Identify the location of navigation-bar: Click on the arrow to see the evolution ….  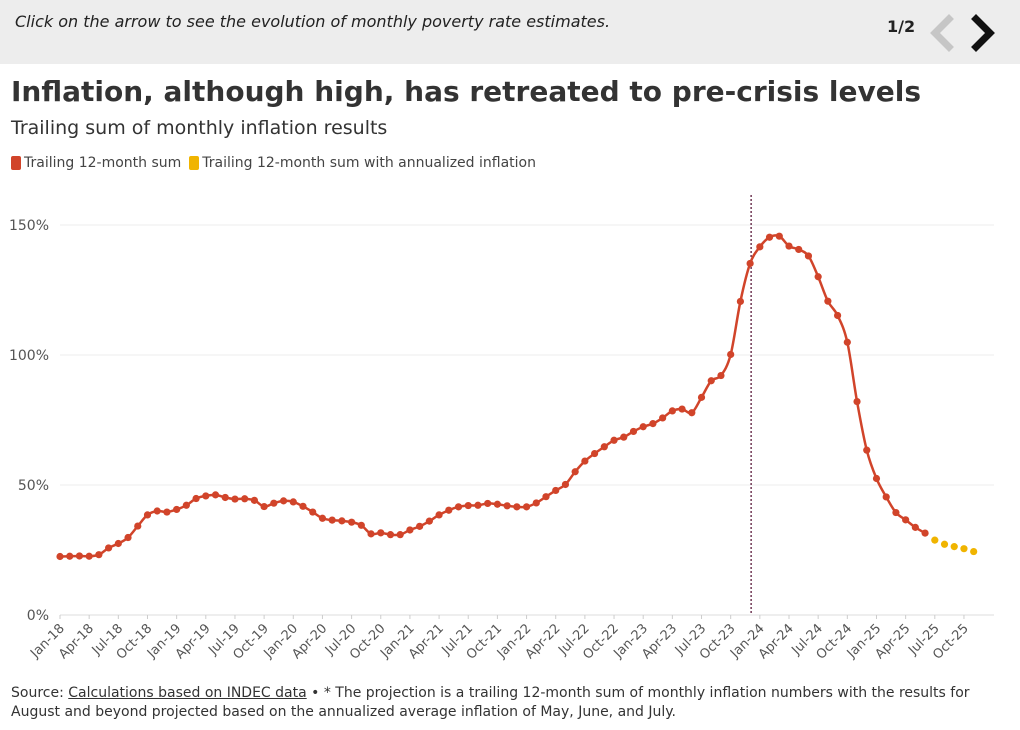
(510, 32).